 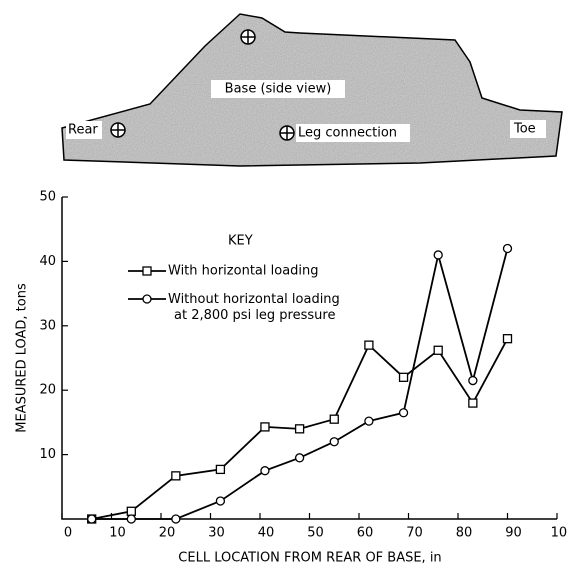 What do you see at coordinates (117, 533) in the screenshot?
I see `x-tick-label: 10` at bounding box center [117, 533].